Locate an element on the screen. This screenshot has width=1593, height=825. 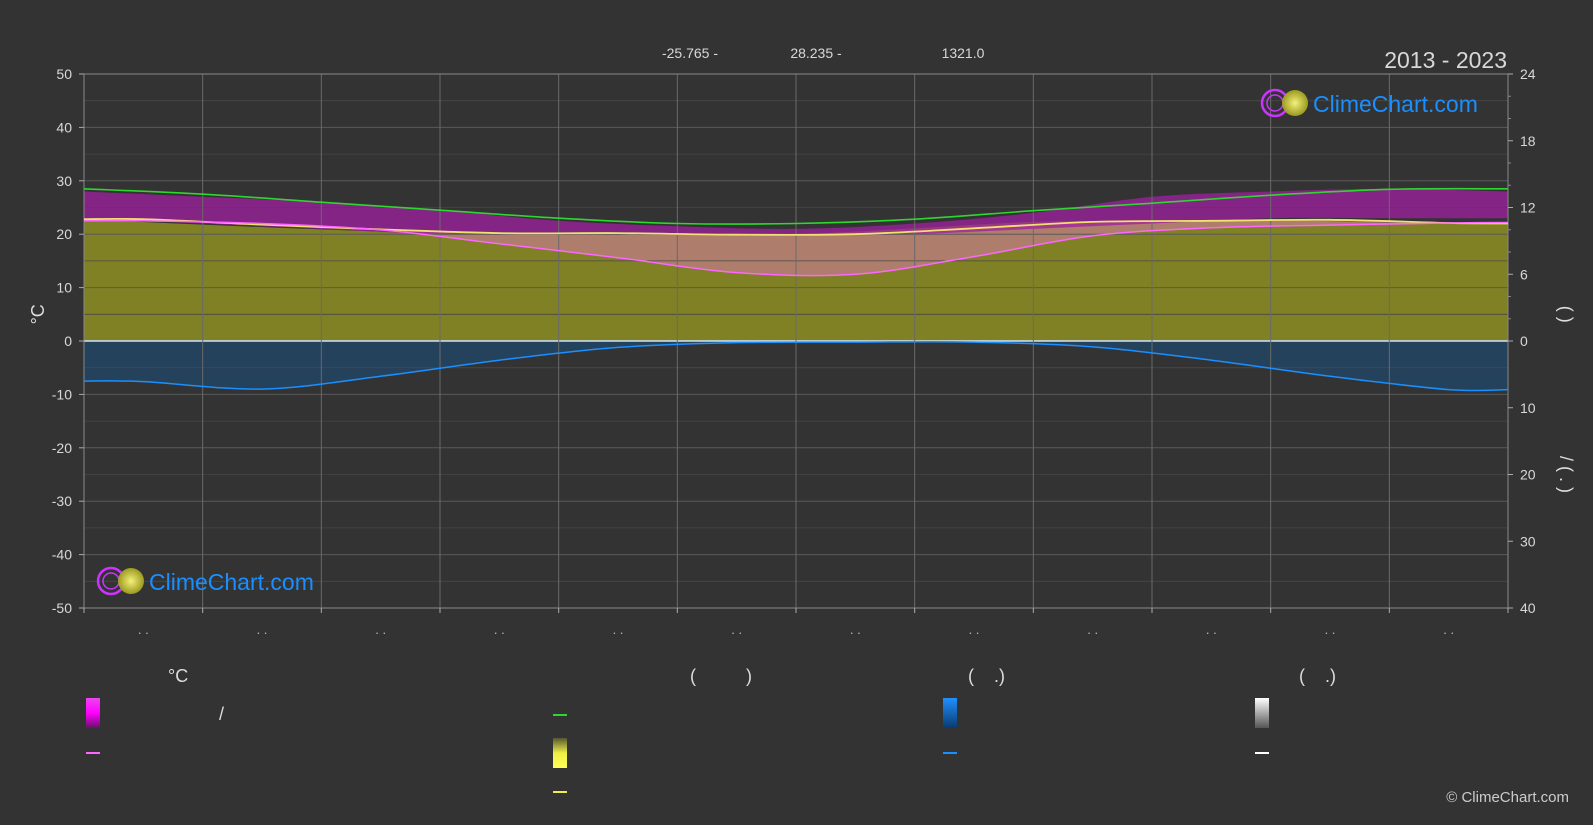
brand-name-top: ClimeChart.com is located at coordinates (1395, 104).